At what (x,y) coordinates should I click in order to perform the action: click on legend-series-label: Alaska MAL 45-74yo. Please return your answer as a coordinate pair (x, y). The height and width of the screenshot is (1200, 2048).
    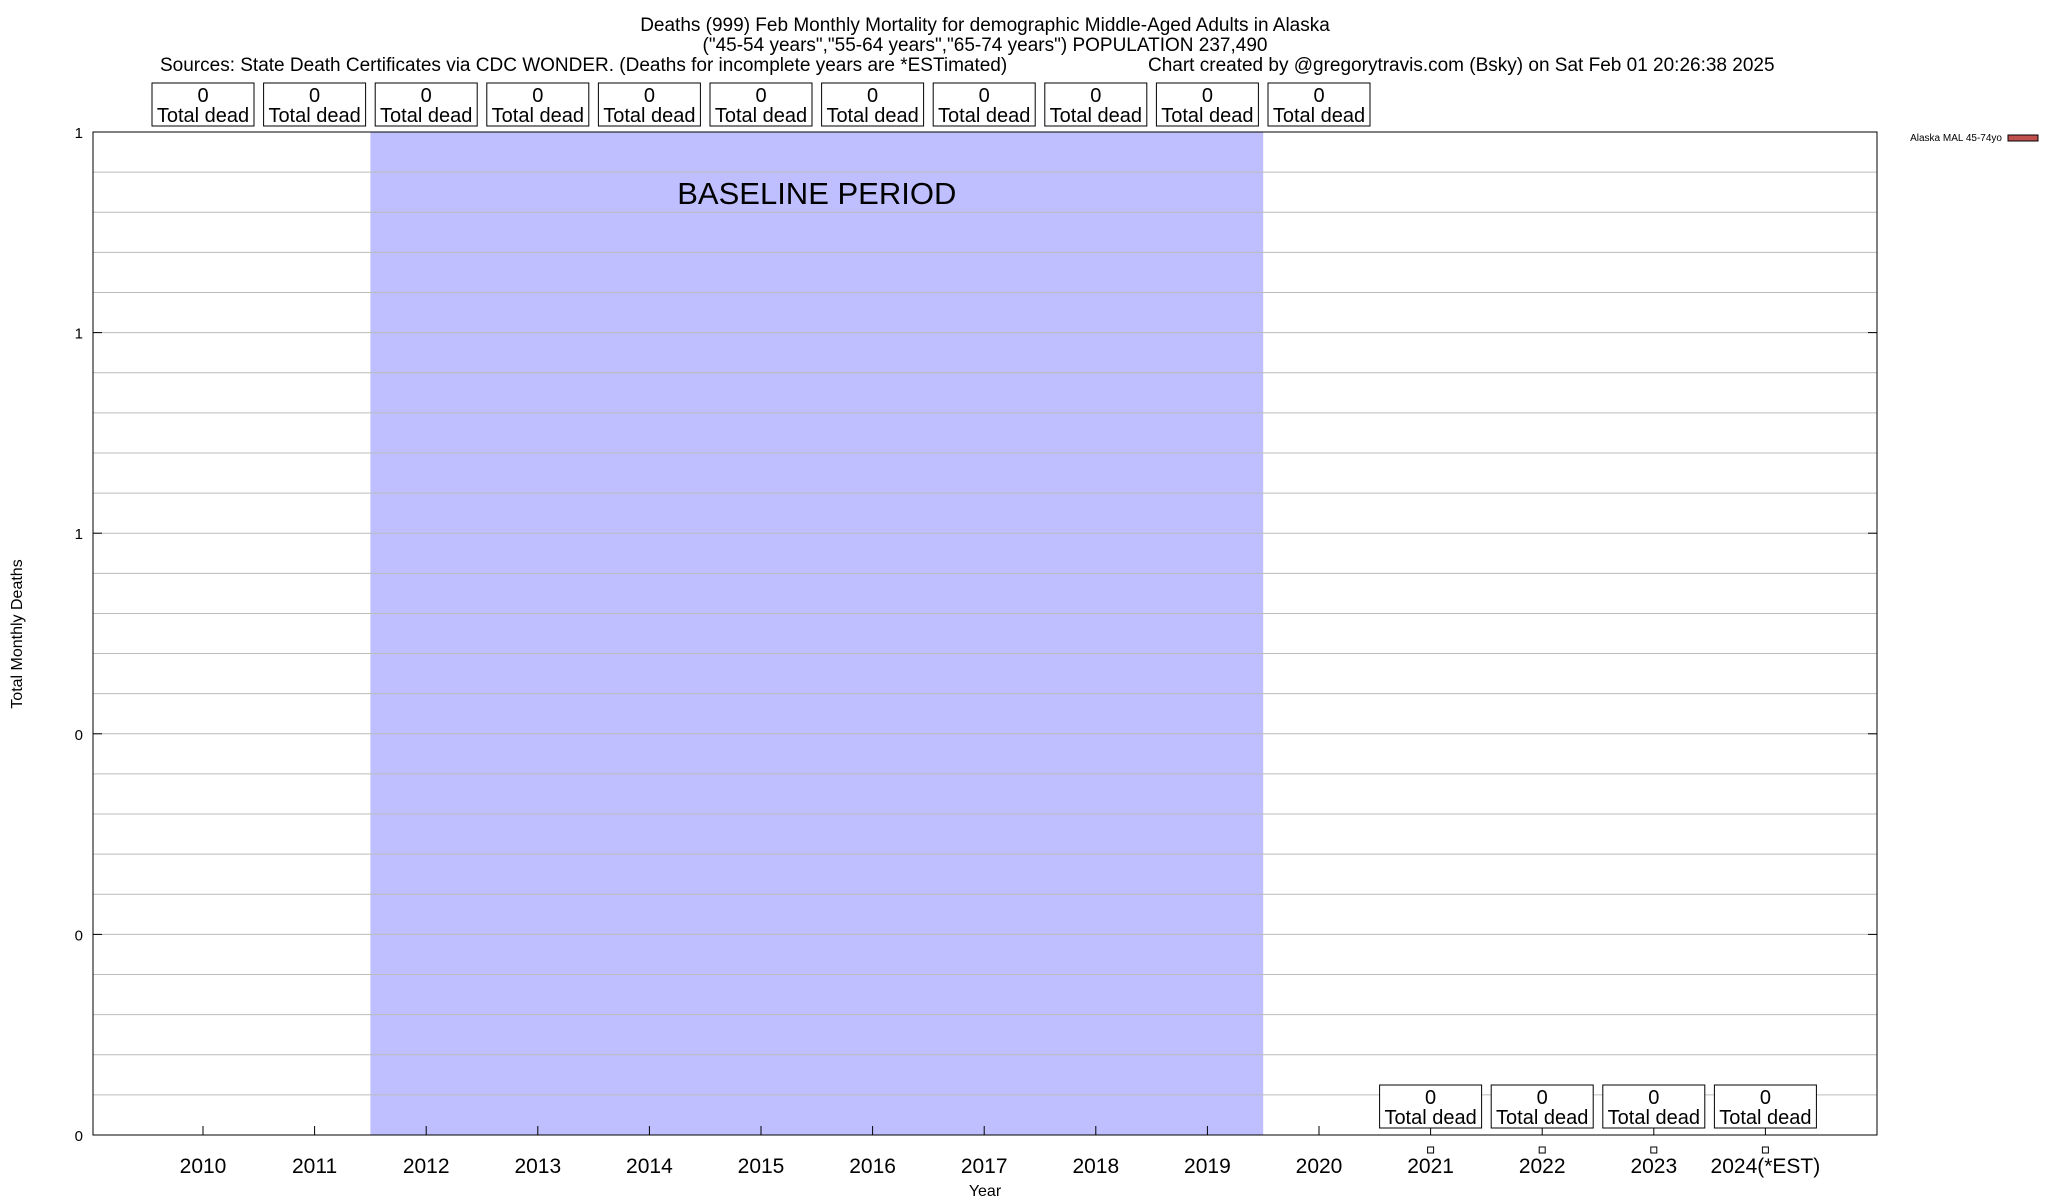
    Looking at the image, I should click on (1956, 138).